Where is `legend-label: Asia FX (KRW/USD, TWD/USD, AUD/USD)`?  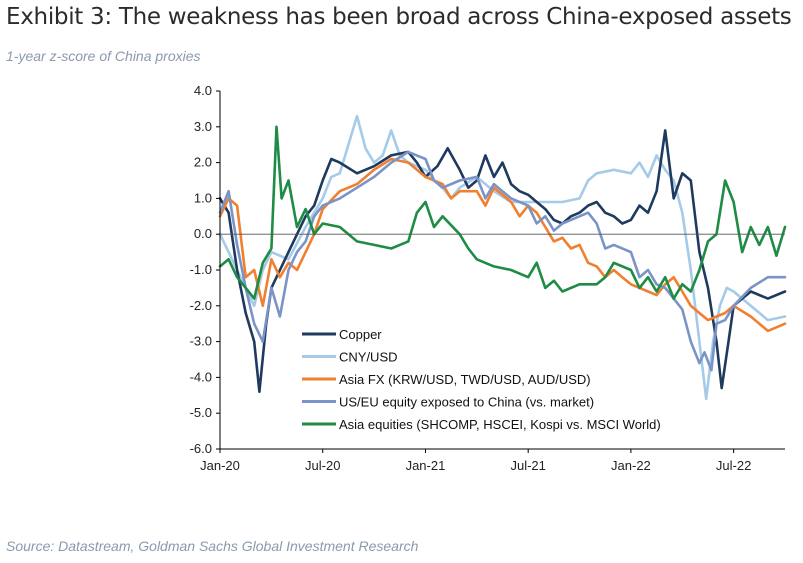 legend-label: Asia FX (KRW/USD, TWD/USD, AUD/USD) is located at coordinates (465, 379).